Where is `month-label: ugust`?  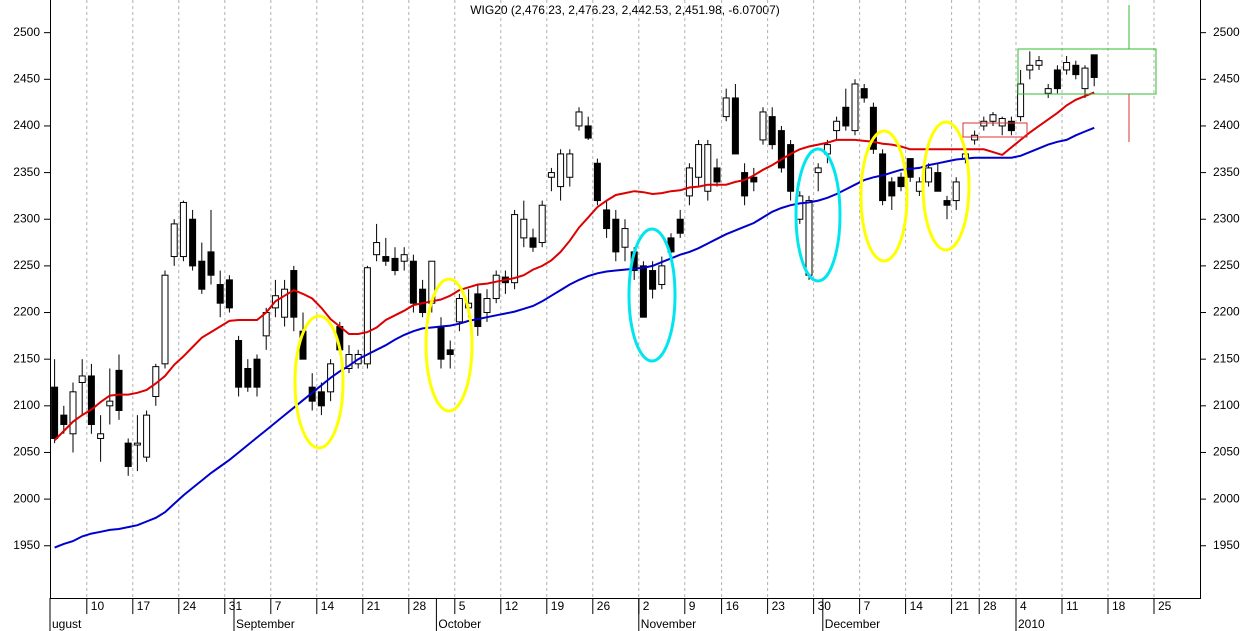
month-label: ugust is located at coordinates (67, 624).